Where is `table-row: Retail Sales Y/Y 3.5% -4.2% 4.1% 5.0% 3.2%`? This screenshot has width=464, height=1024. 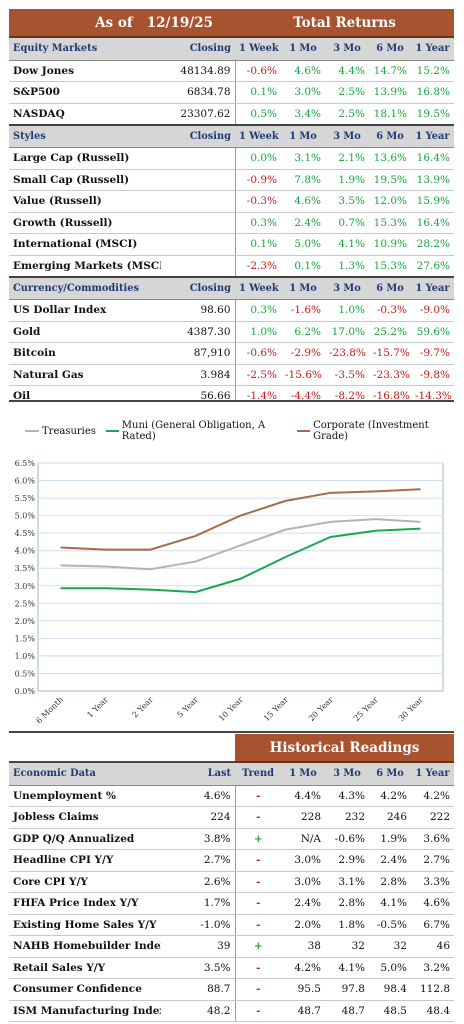 table-row: Retail Sales Y/Y 3.5% -4.2% 4.1% 5.0% 3.2% is located at coordinates (232, 968).